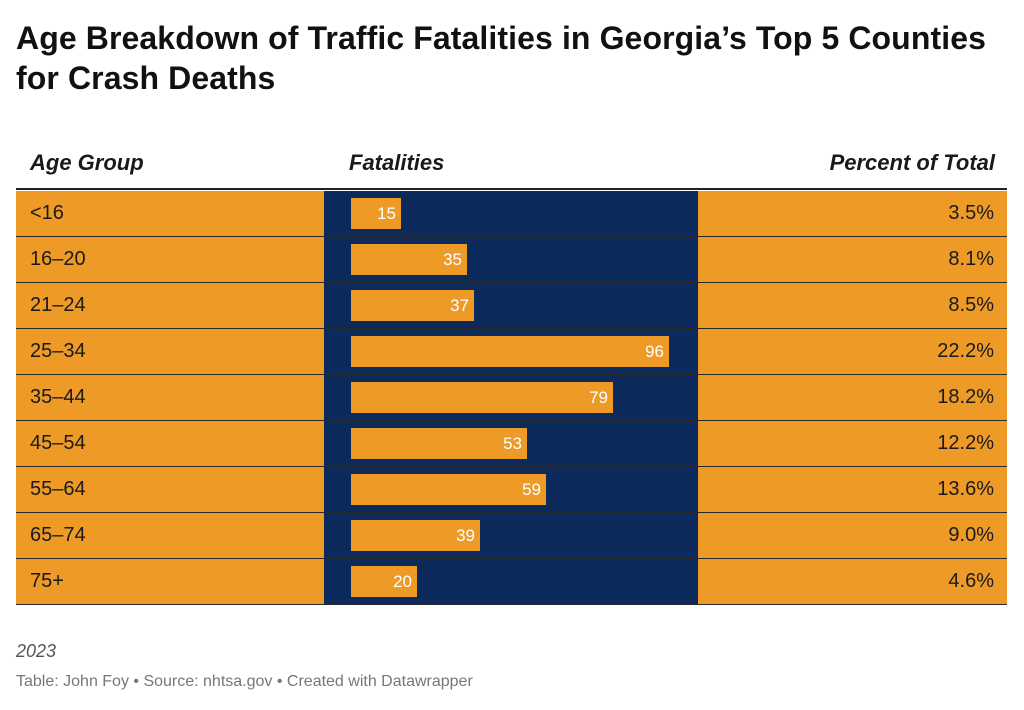 Image resolution: width=1024 pixels, height=710 pixels. I want to click on percent-value: 9.0%, so click(971, 535).